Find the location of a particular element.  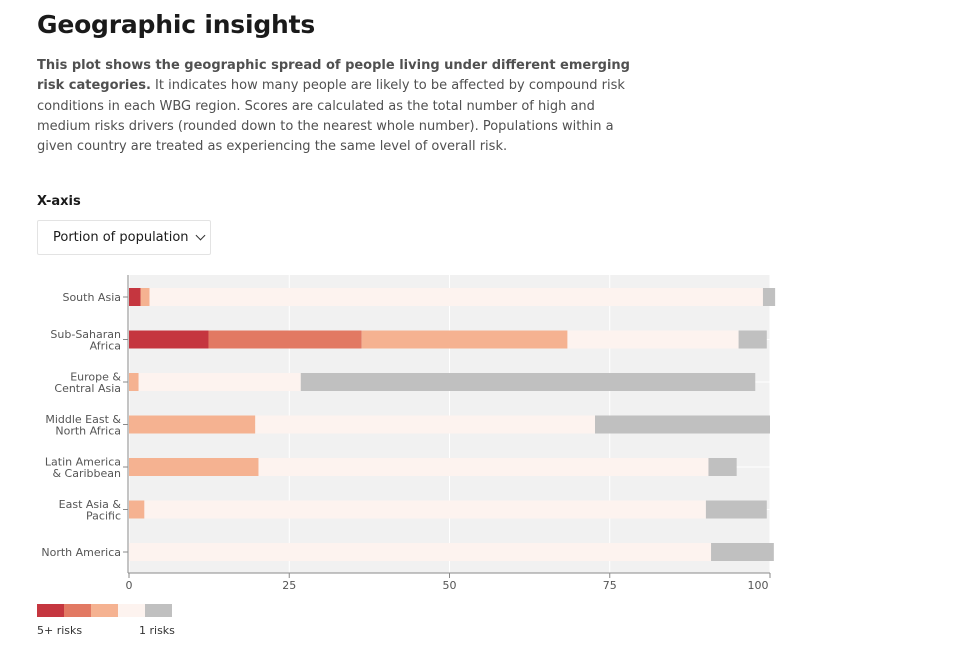

xaxis-dropdown: Portion of population is located at coordinates (124, 237).